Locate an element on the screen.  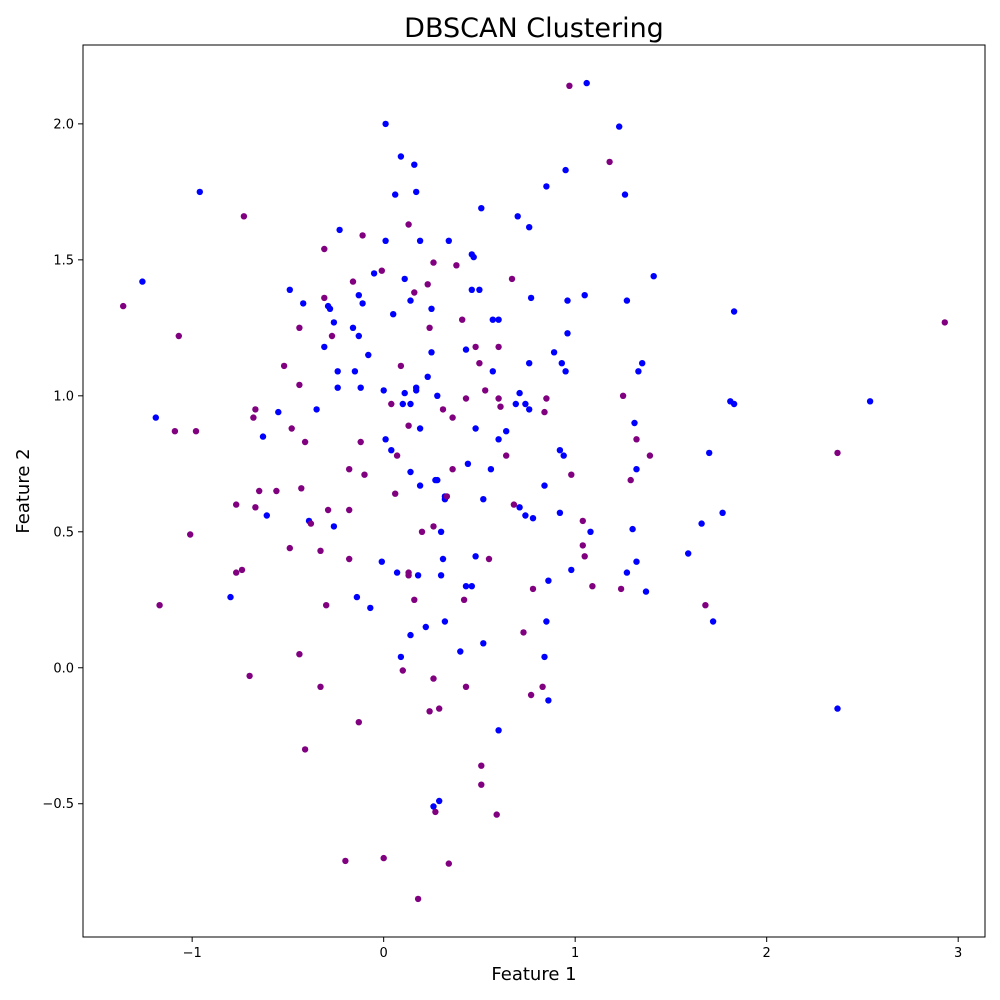
chart-title: DBSCAN Clustering is located at coordinates (534, 28).